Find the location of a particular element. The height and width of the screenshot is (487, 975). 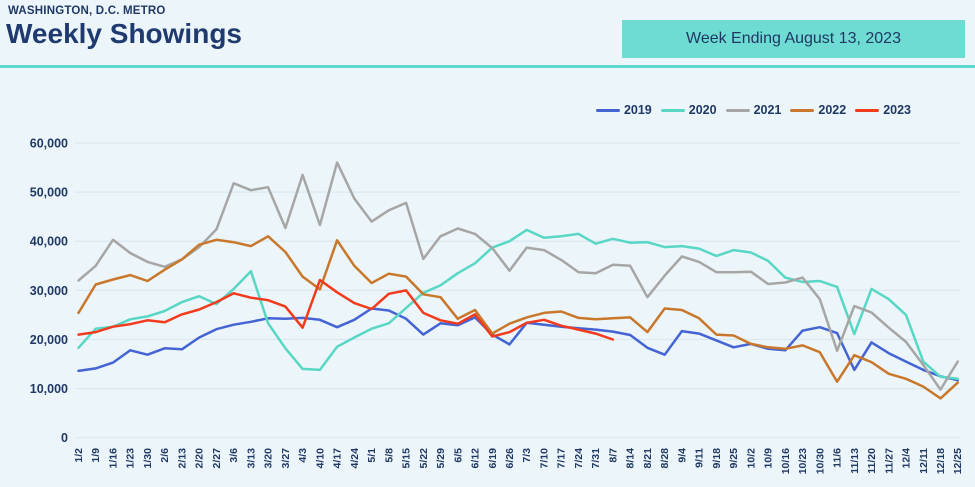

x-tick-label: 7/10 is located at coordinates (544, 458).